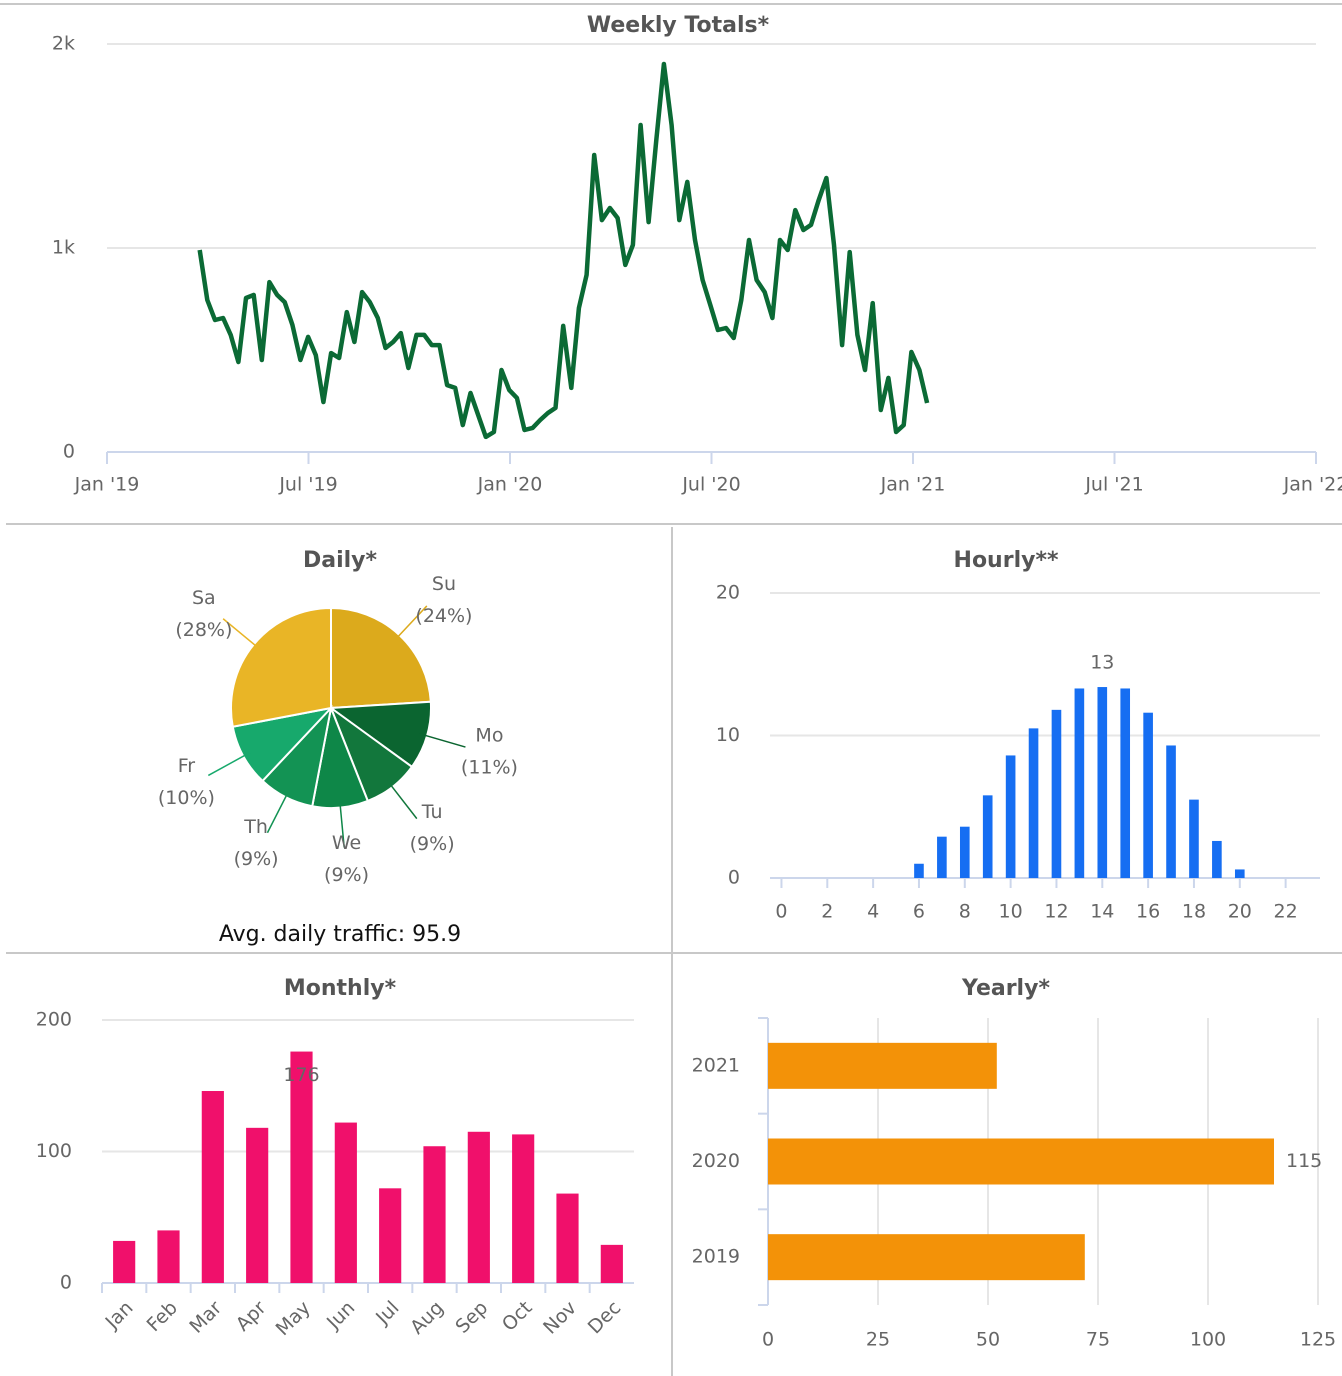 The image size is (1342, 1376). Describe the element at coordinates (678, 25) in the screenshot. I see `chart-title: Weekly Totals*` at that location.